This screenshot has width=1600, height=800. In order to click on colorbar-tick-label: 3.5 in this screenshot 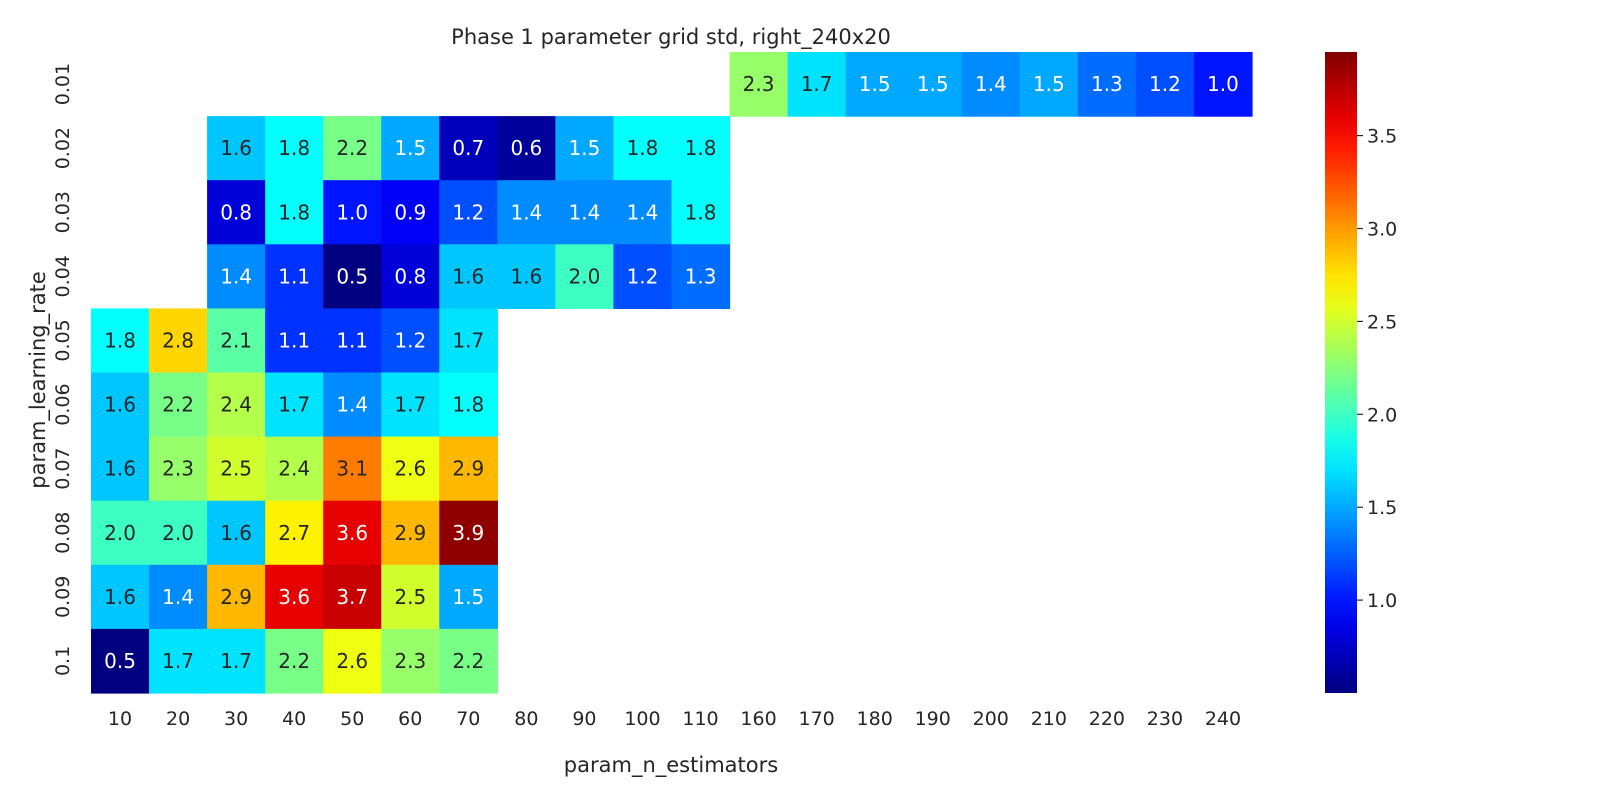, I will do `click(1382, 137)`.